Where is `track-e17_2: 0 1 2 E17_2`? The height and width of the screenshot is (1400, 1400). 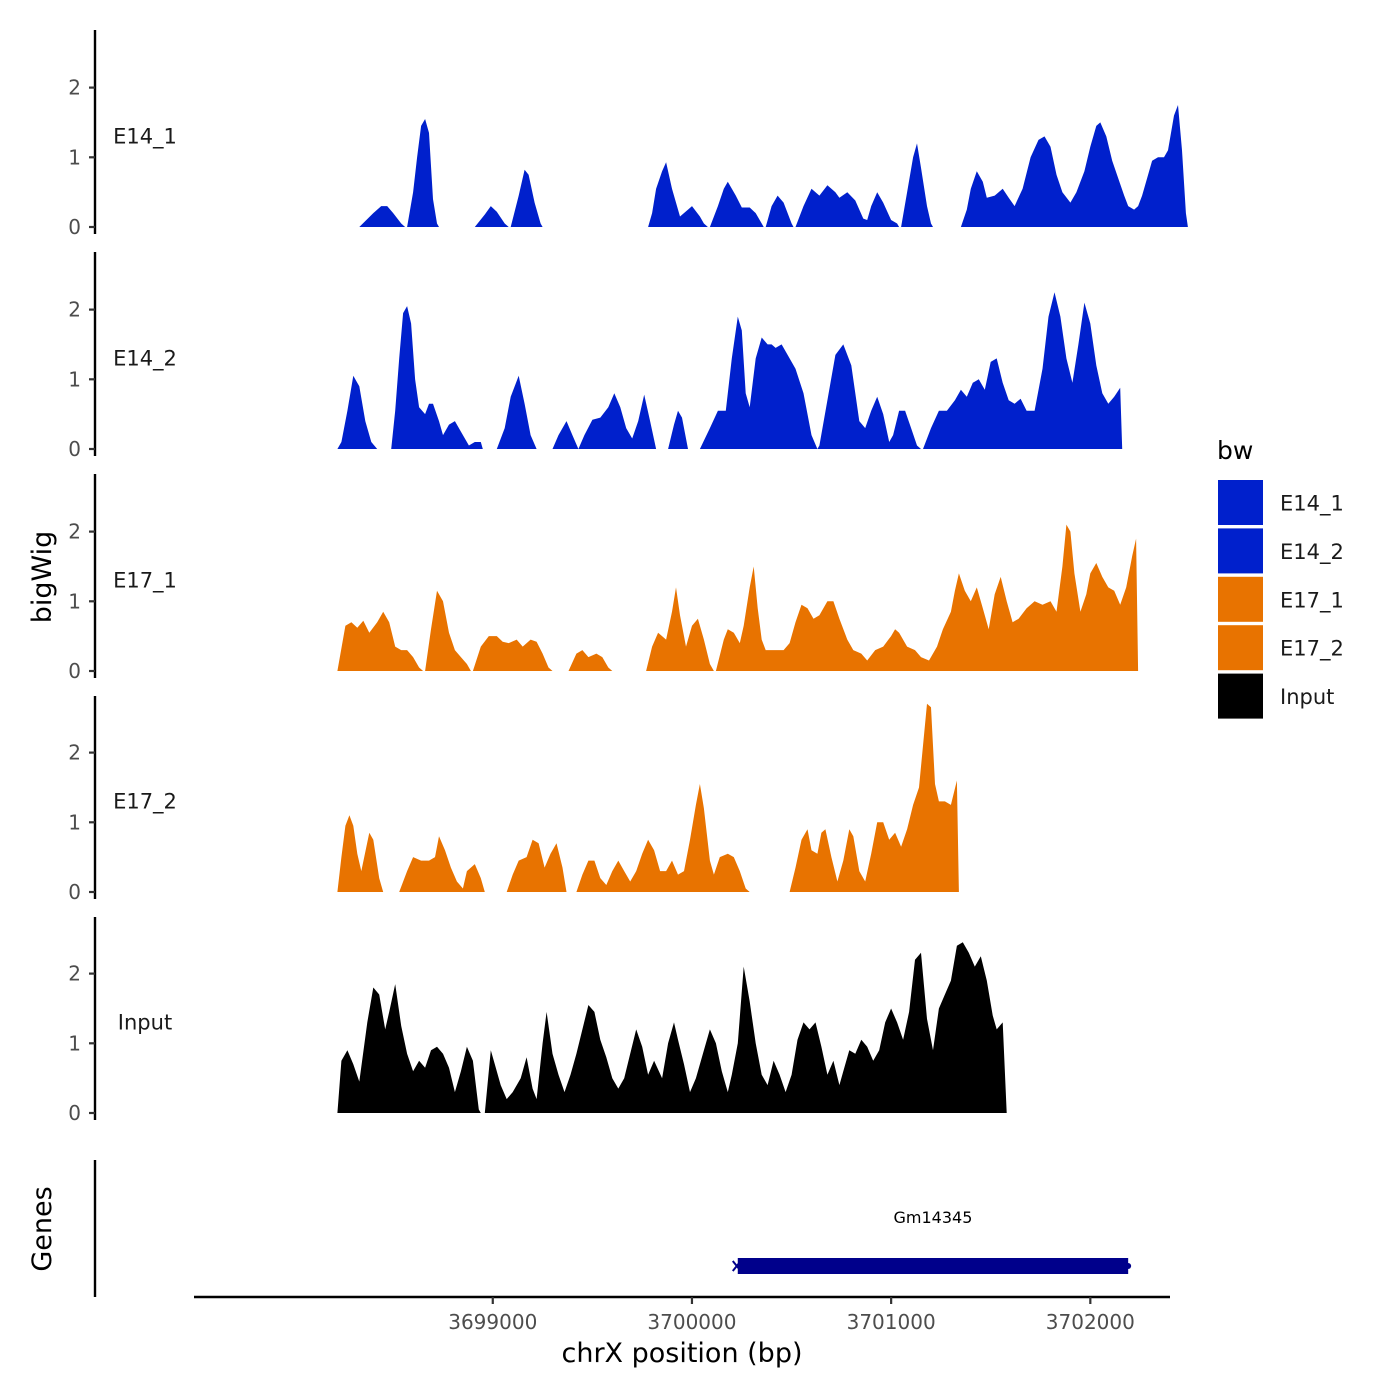 track-e17_2: 0 1 2 E17_2 is located at coordinates (513, 800).